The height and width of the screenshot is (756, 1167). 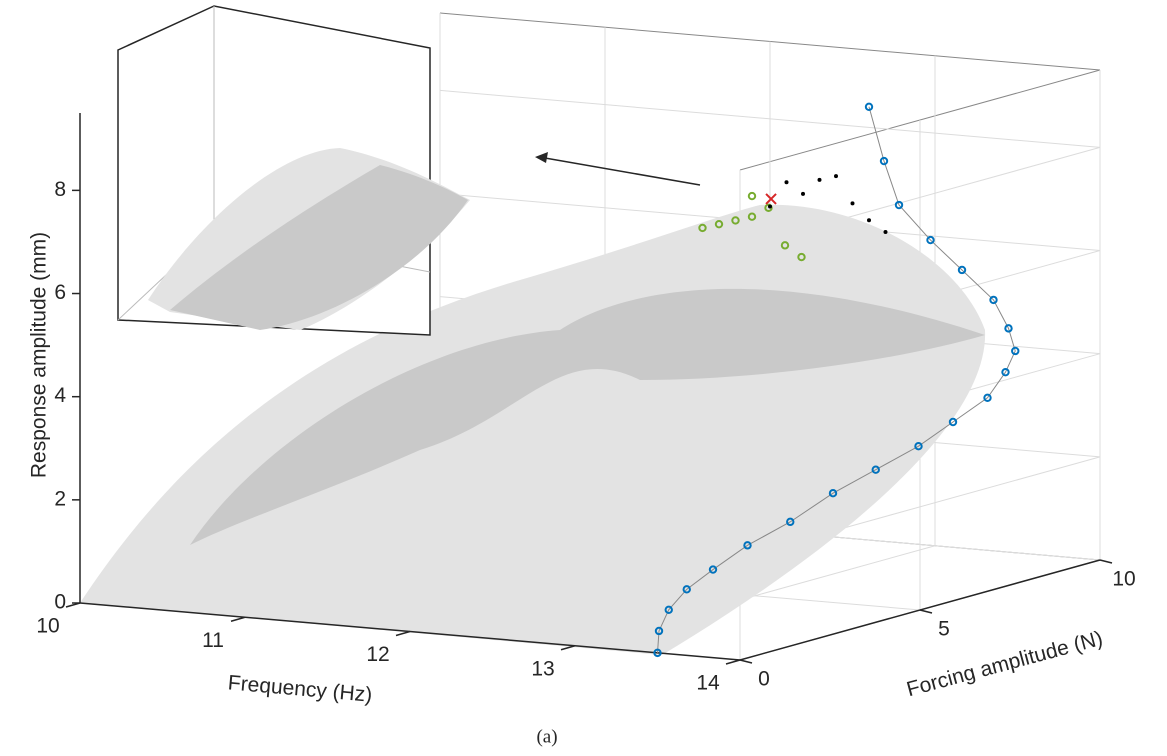 I want to click on grid-line, so click(x=770, y=118).